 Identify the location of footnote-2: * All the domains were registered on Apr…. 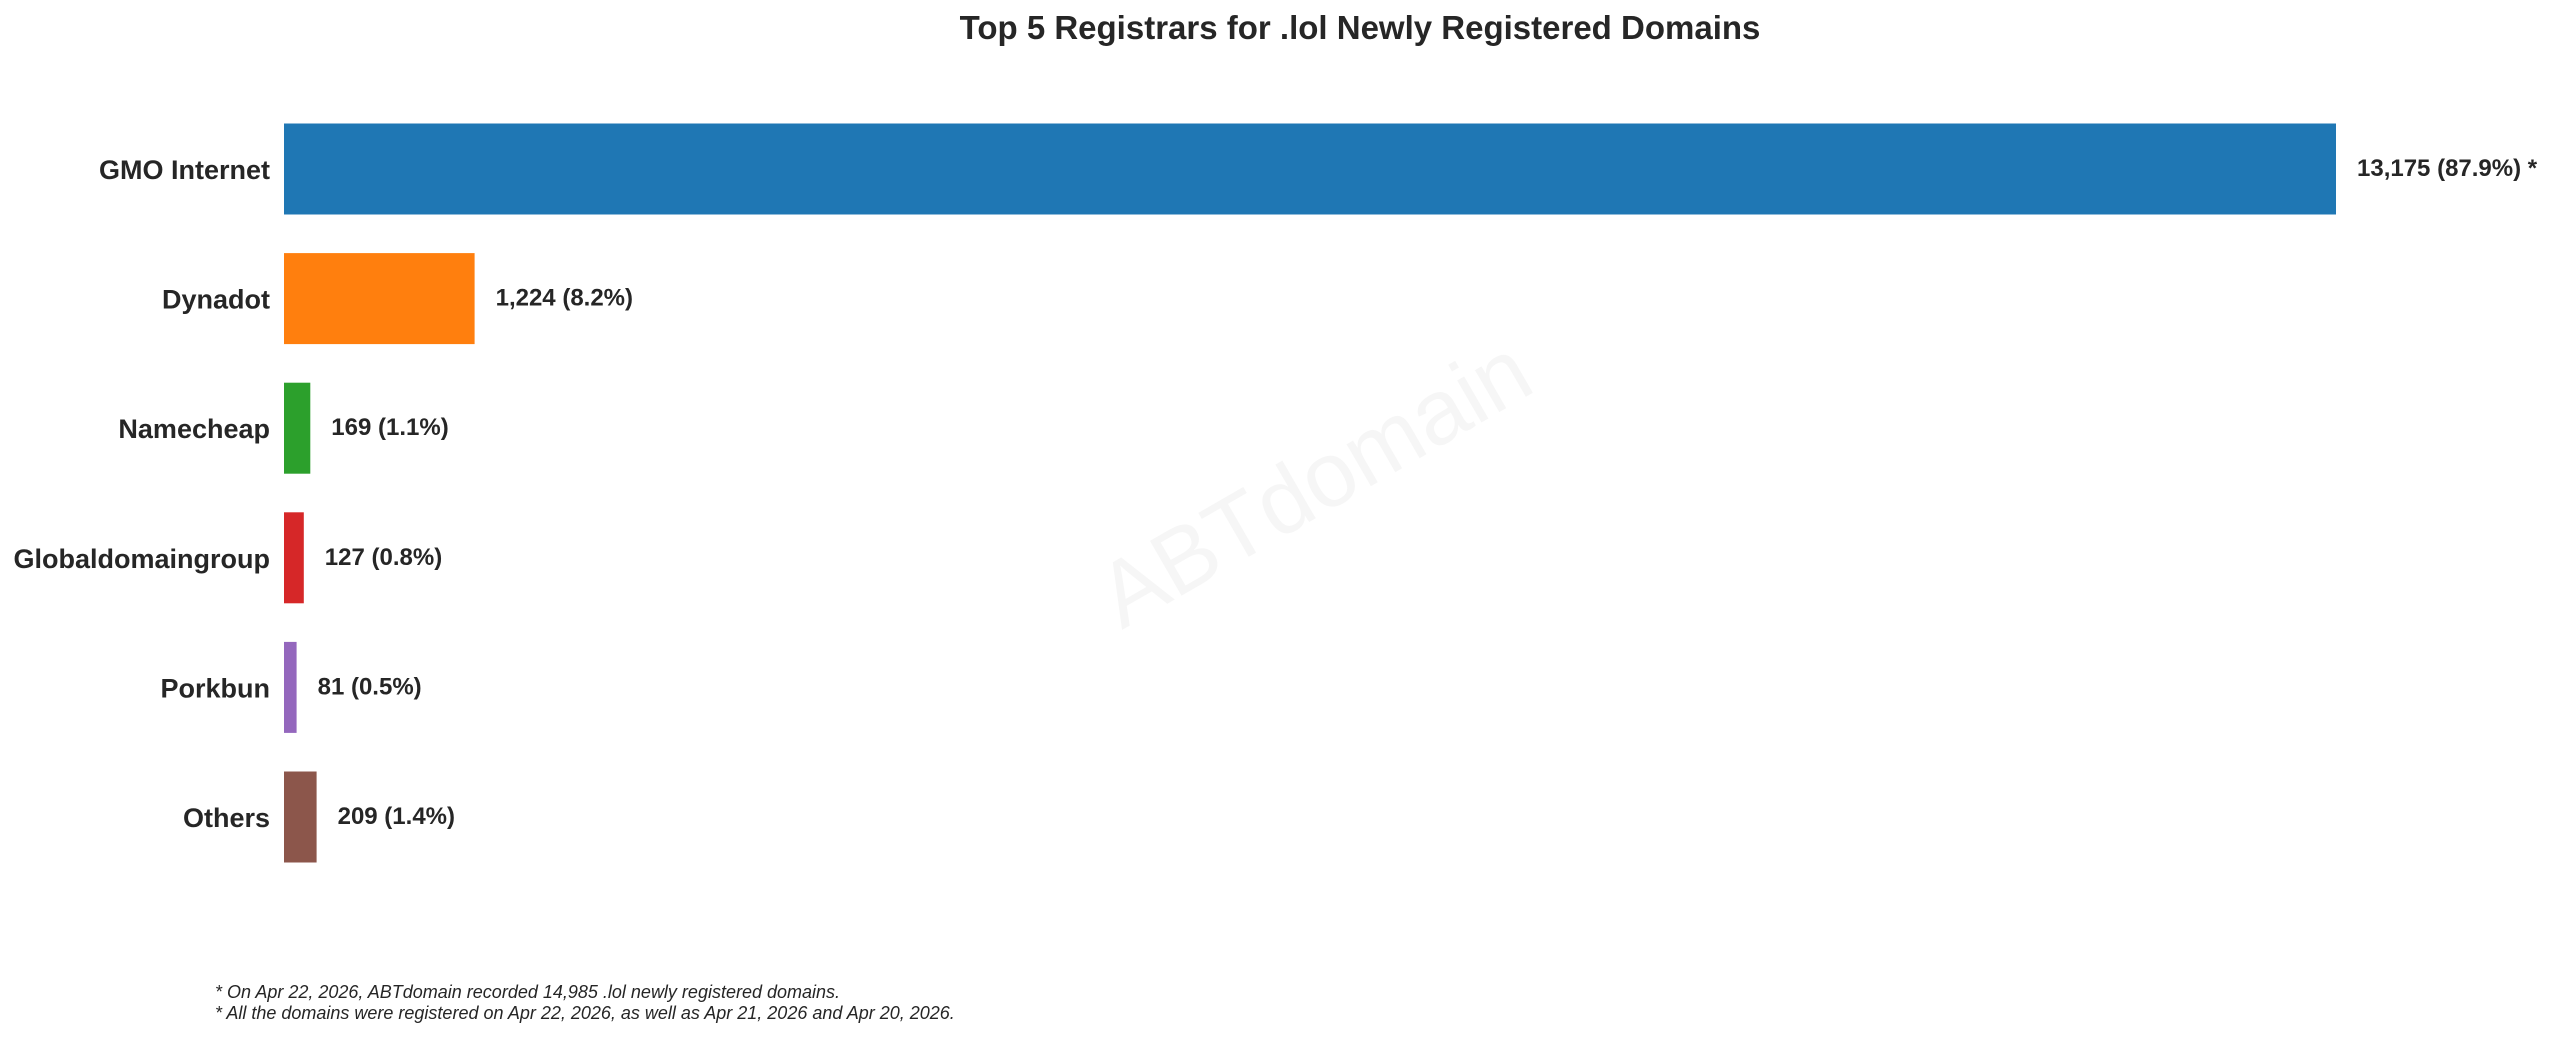
(585, 1013).